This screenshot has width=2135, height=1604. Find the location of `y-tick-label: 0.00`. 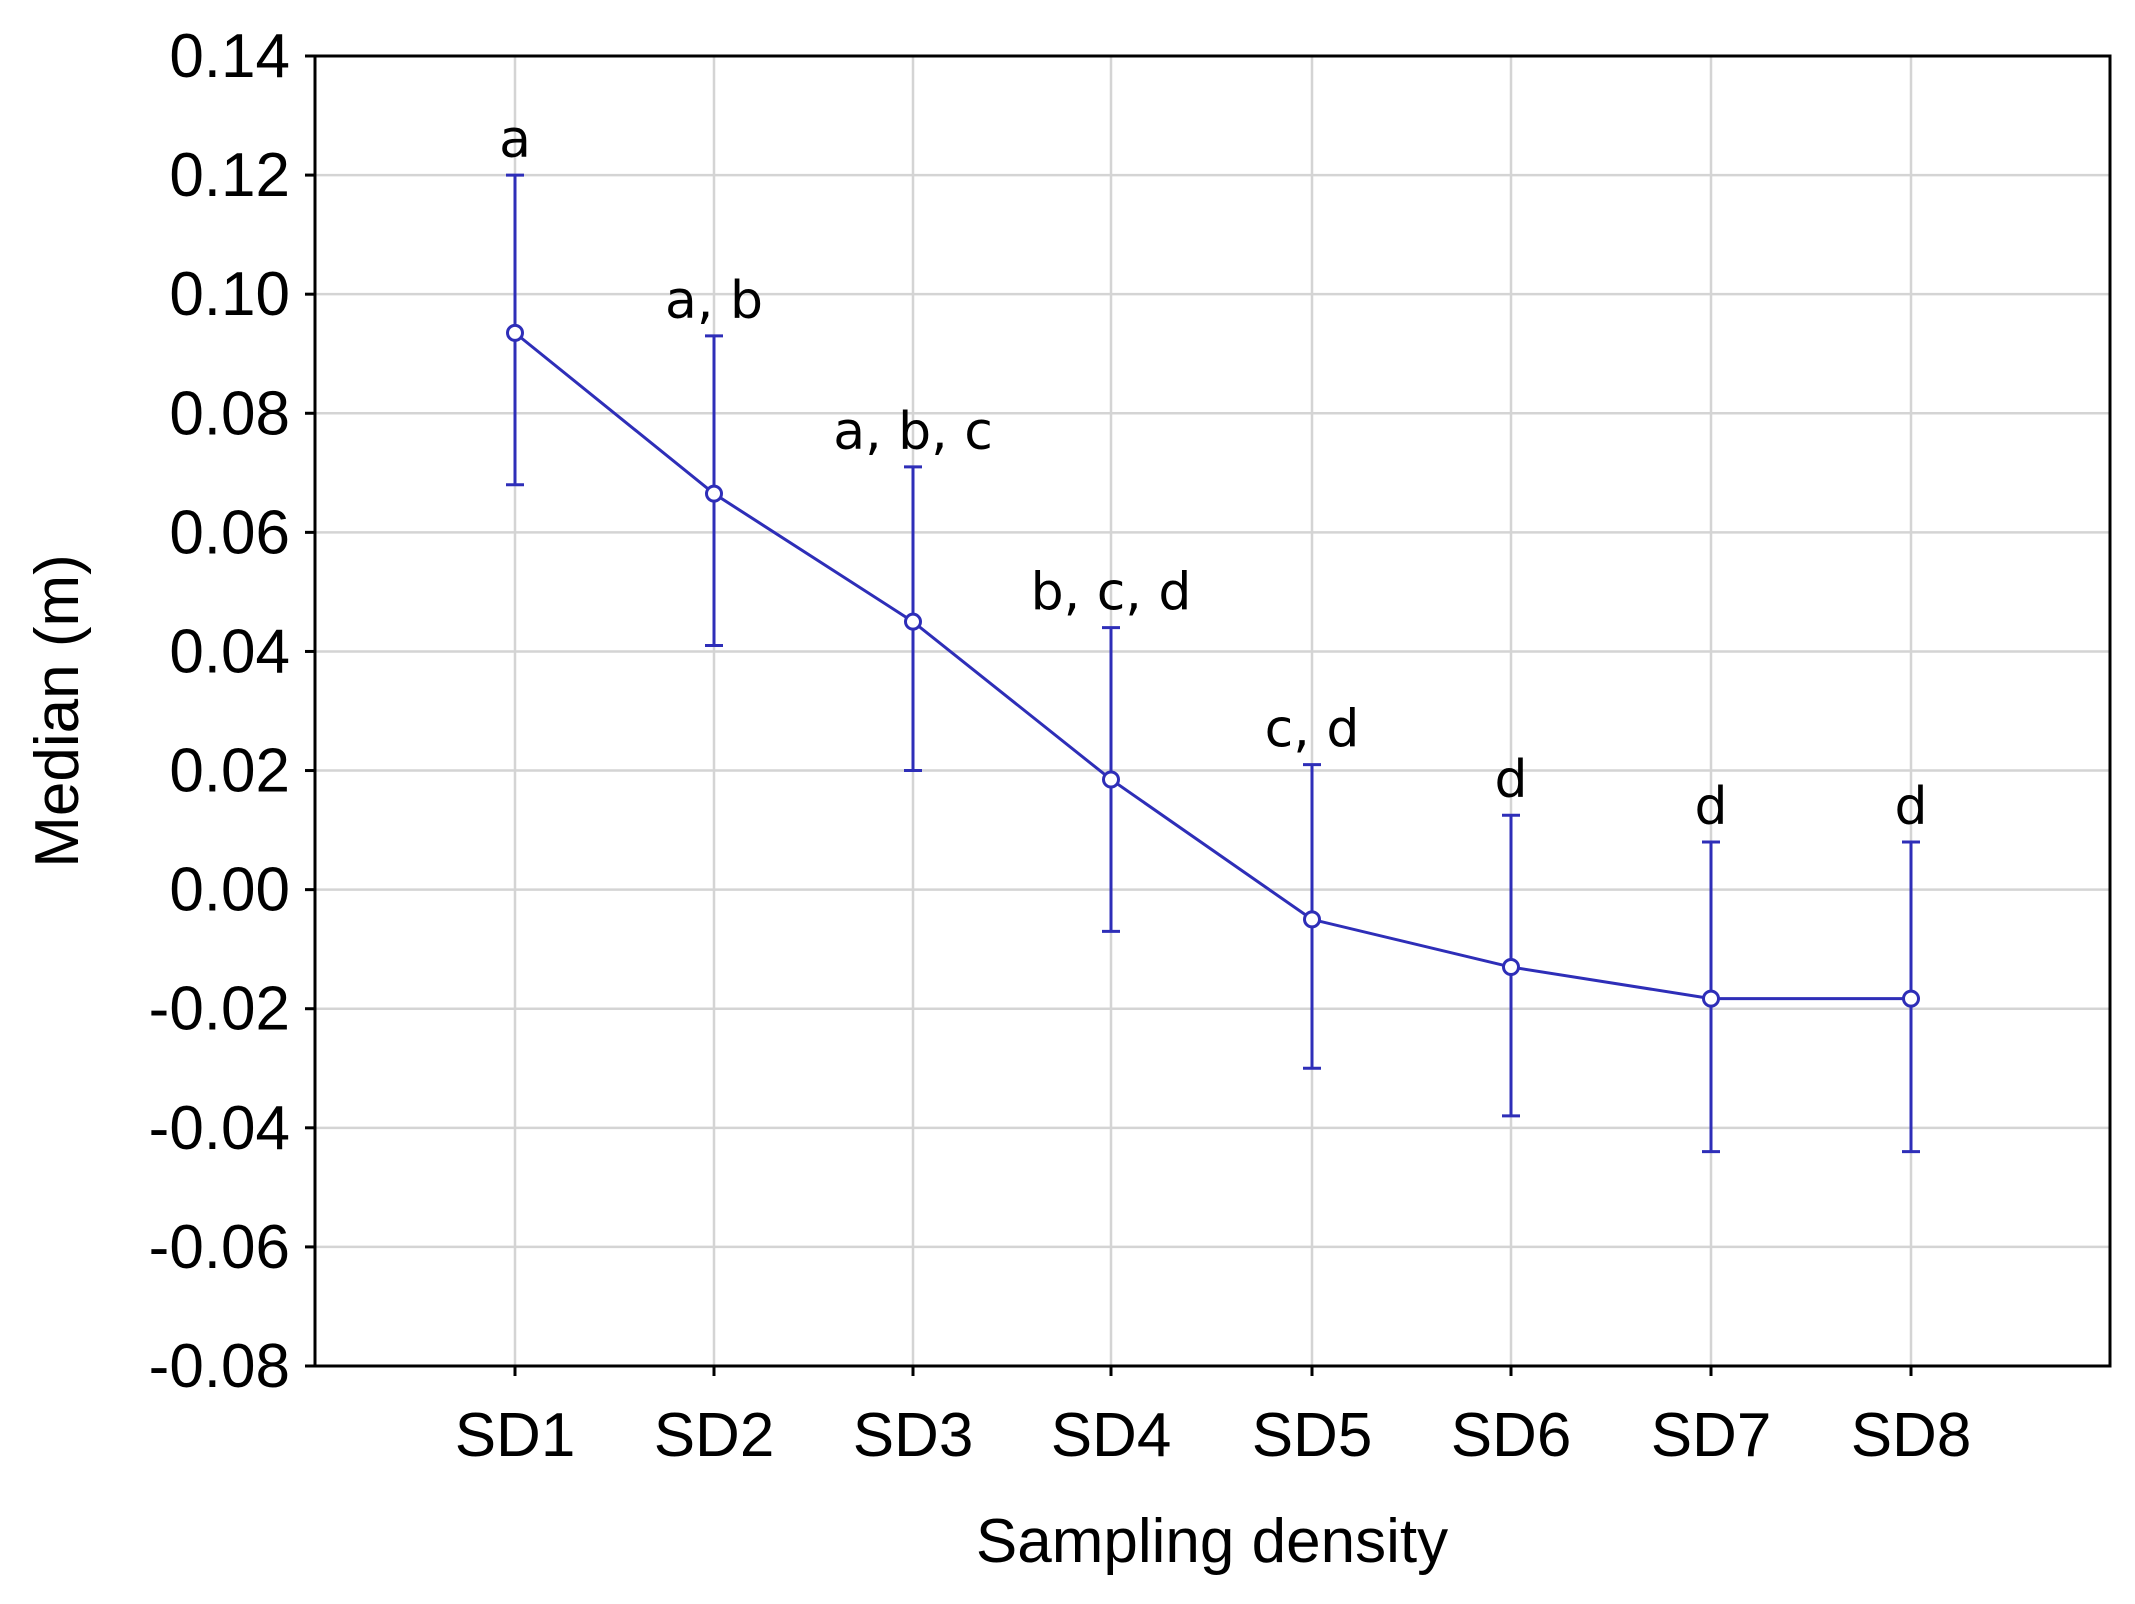

y-tick-label: 0.00 is located at coordinates (229, 890).